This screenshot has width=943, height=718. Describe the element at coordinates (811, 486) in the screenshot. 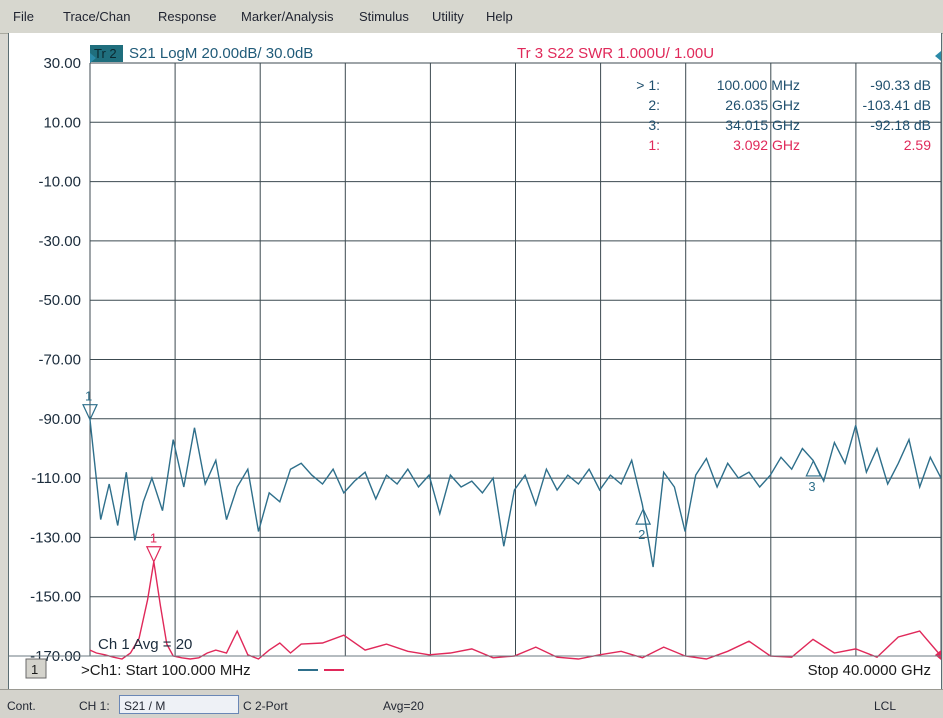

I see `marker-tag-label: 3` at that location.